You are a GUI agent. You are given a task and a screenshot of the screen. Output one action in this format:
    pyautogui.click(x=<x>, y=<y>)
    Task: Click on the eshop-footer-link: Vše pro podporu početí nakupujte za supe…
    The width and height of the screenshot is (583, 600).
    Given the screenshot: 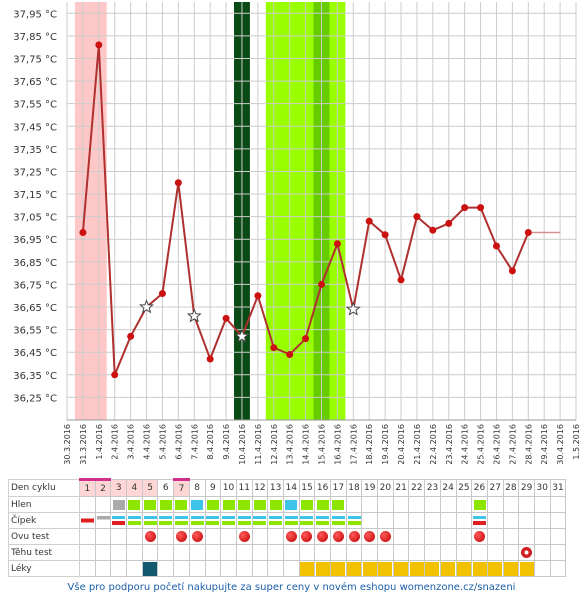 What is the action you would take?
    pyautogui.click(x=291, y=587)
    